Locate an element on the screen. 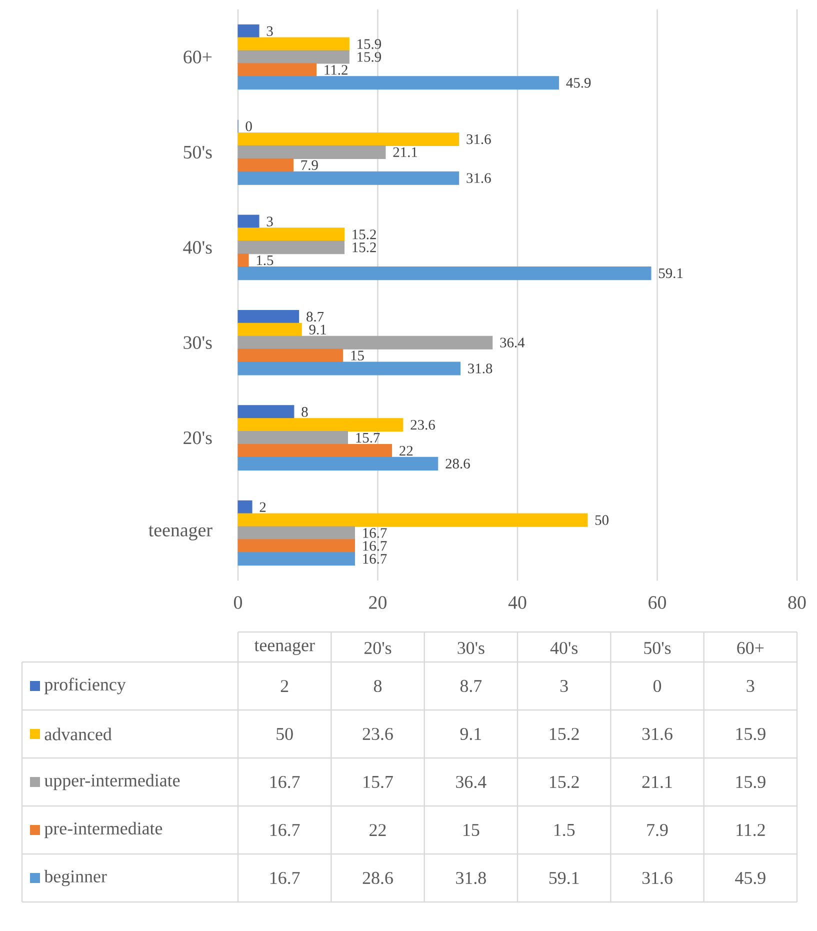  x-tick-label: 40 is located at coordinates (517, 602).